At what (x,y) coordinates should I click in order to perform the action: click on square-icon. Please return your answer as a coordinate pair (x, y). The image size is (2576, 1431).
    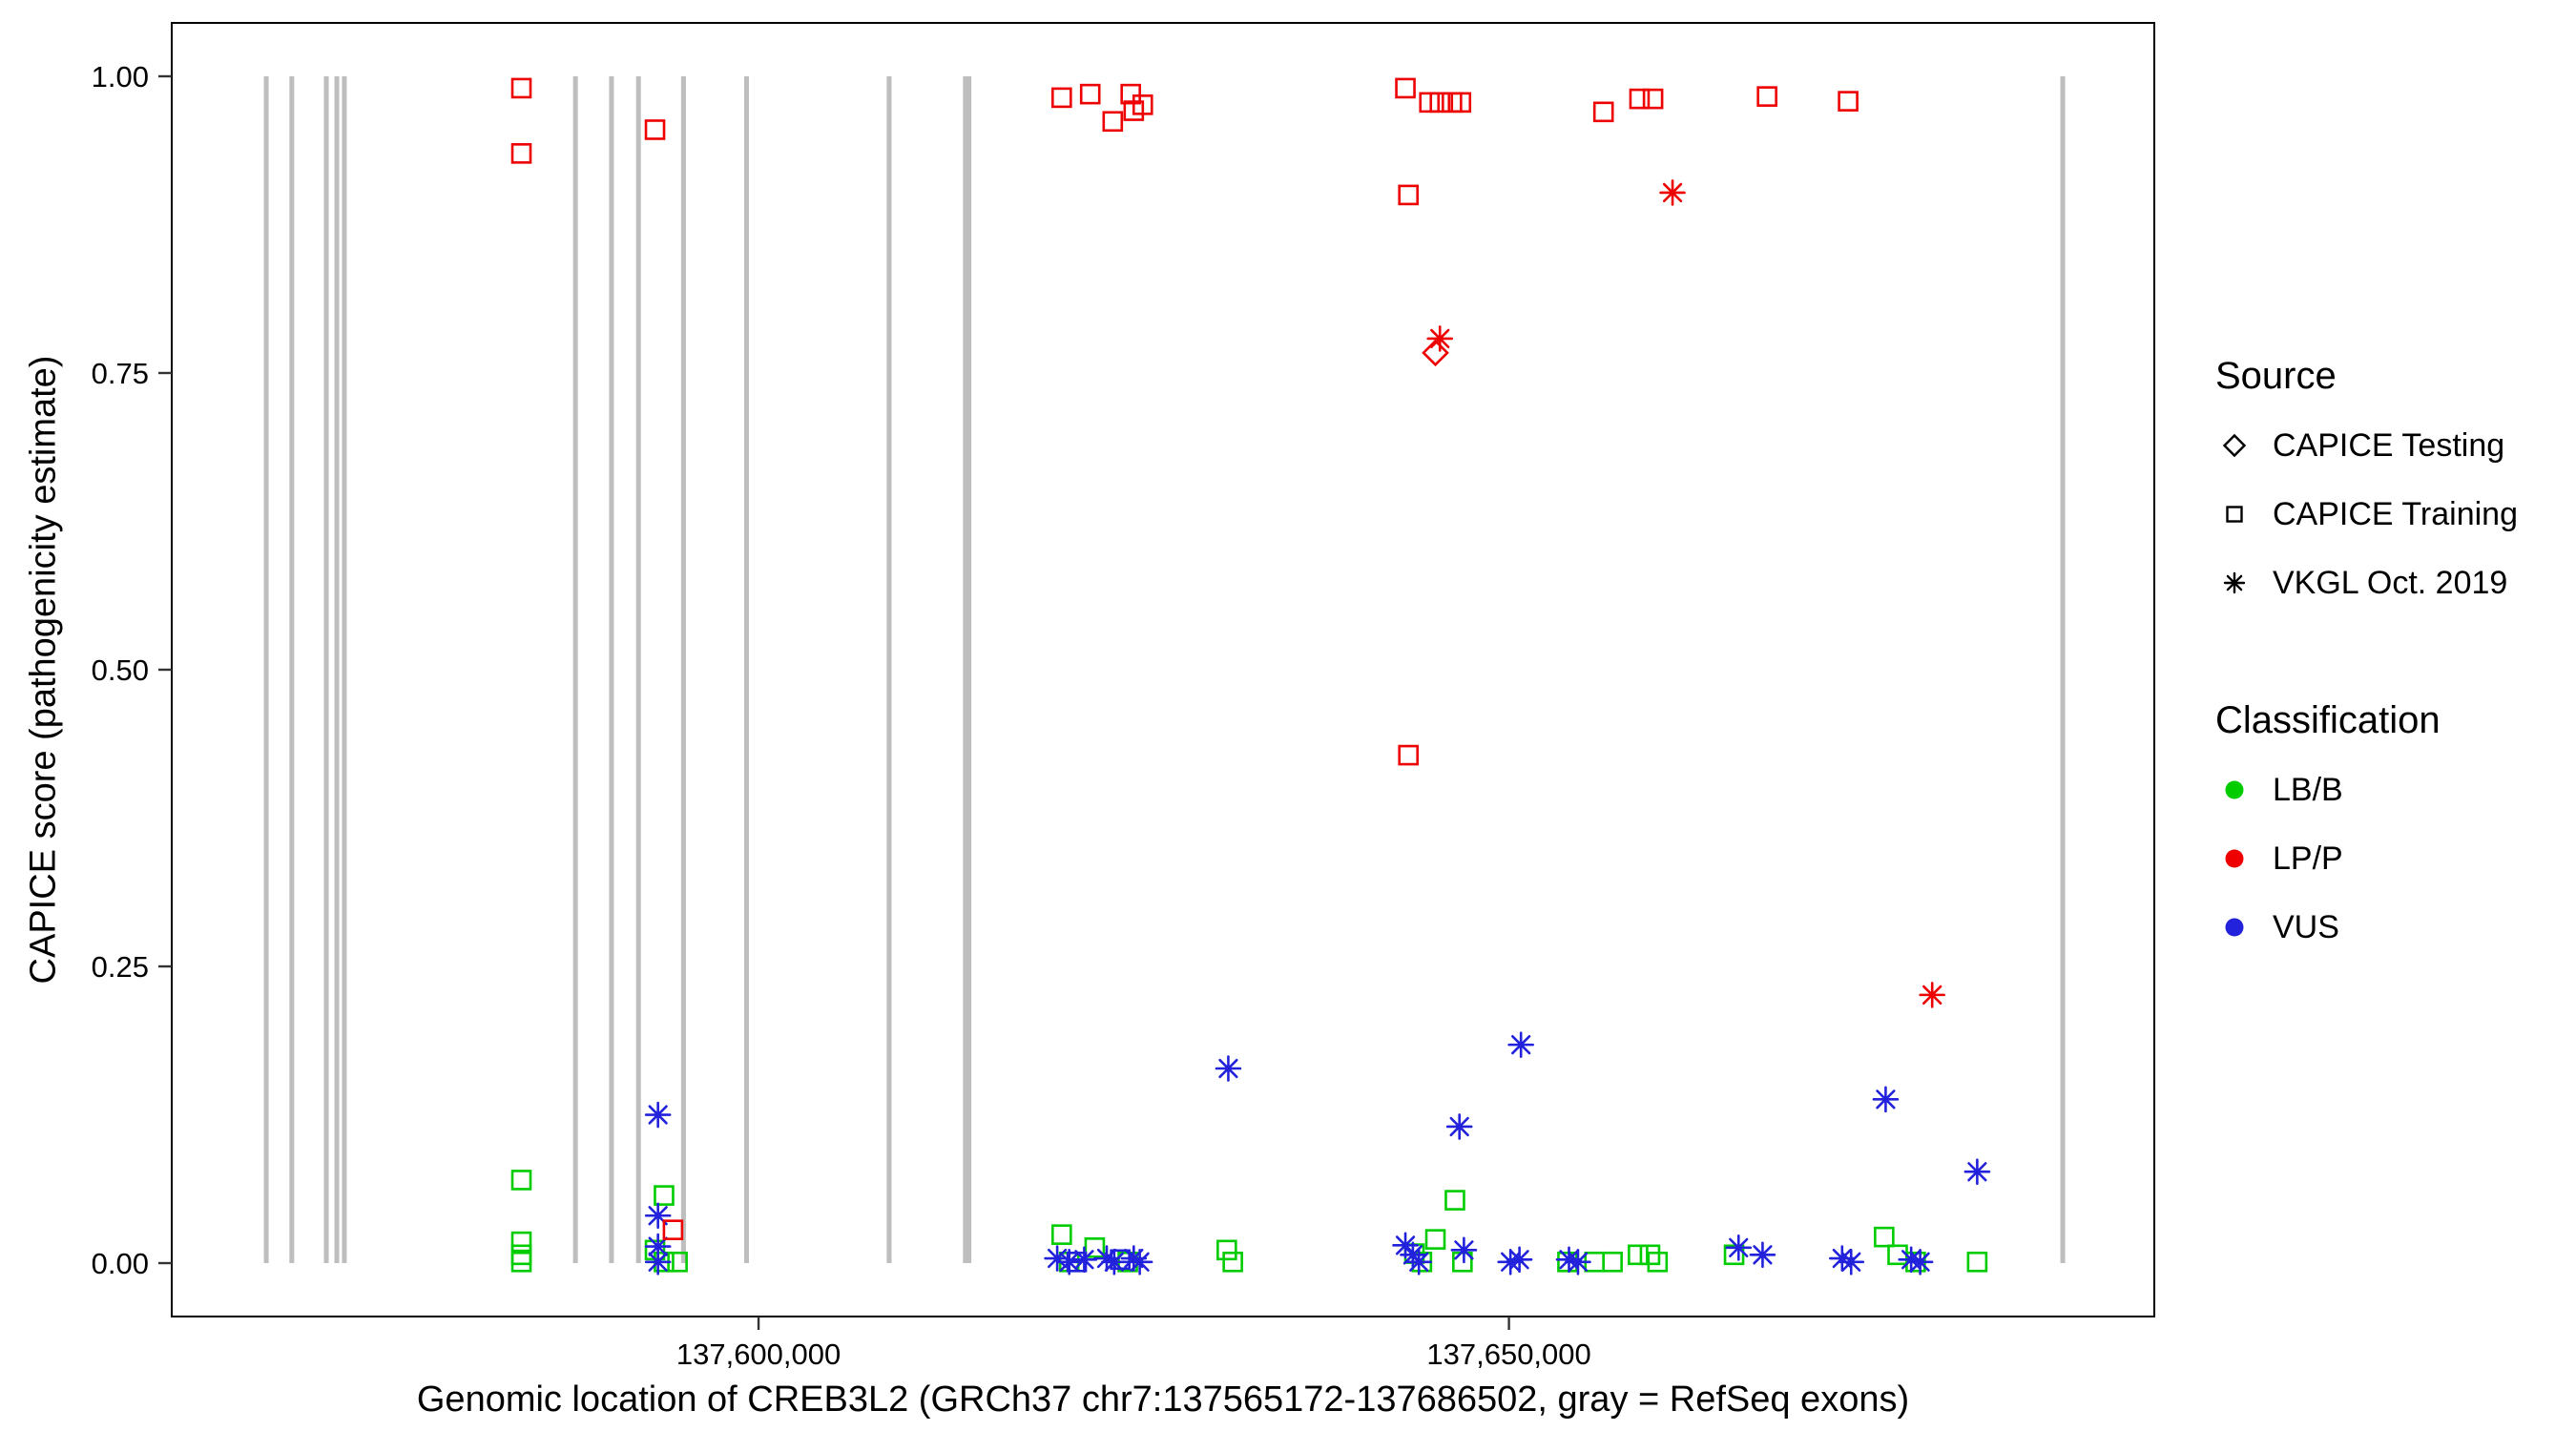
    Looking at the image, I should click on (2234, 514).